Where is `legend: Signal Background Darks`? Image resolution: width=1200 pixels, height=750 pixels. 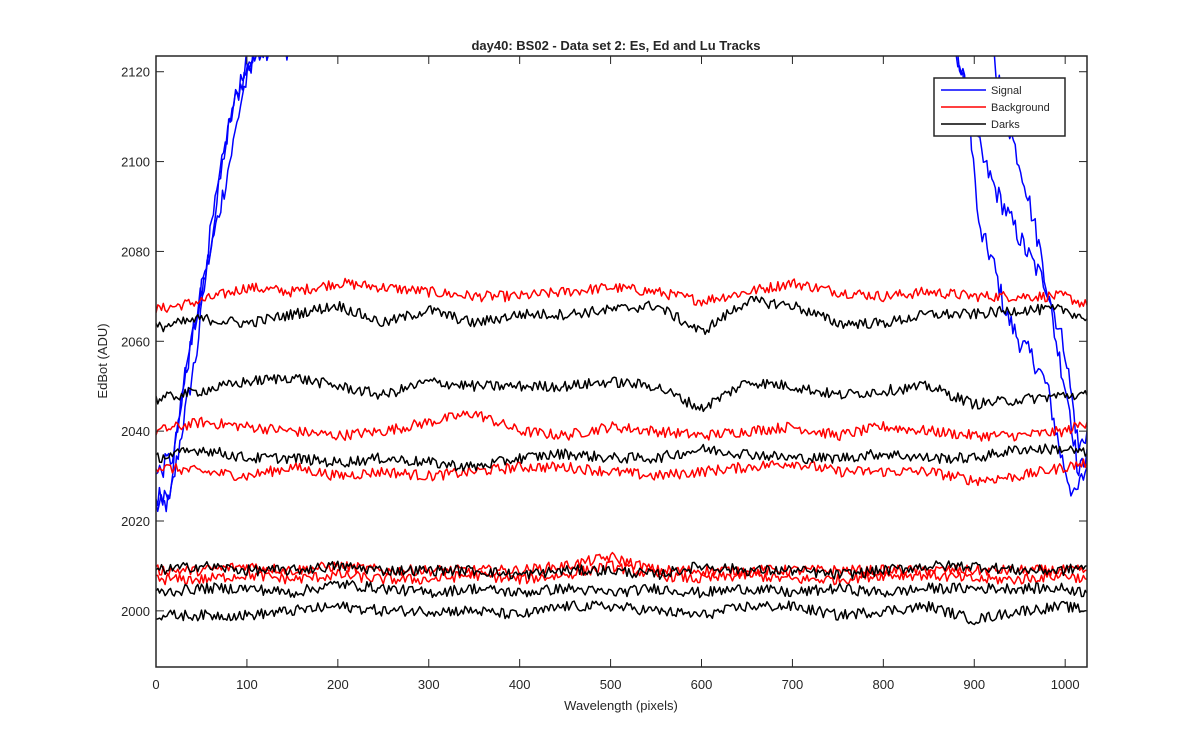
legend: Signal Background Darks is located at coordinates (999, 107).